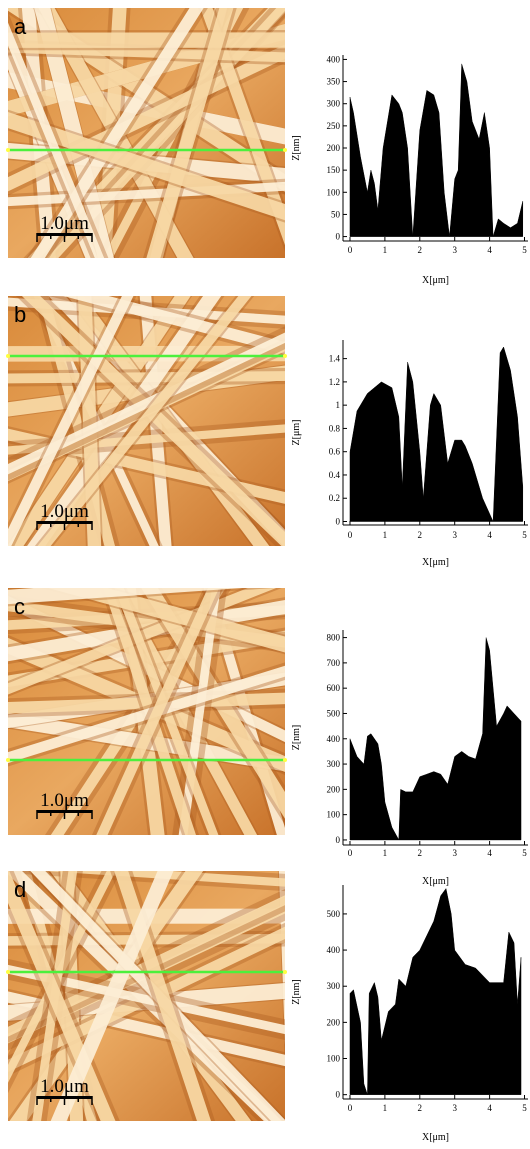 This screenshot has height=1149, width=530. Describe the element at coordinates (334, 126) in the screenshot. I see `y-tick-label: 250` at that location.